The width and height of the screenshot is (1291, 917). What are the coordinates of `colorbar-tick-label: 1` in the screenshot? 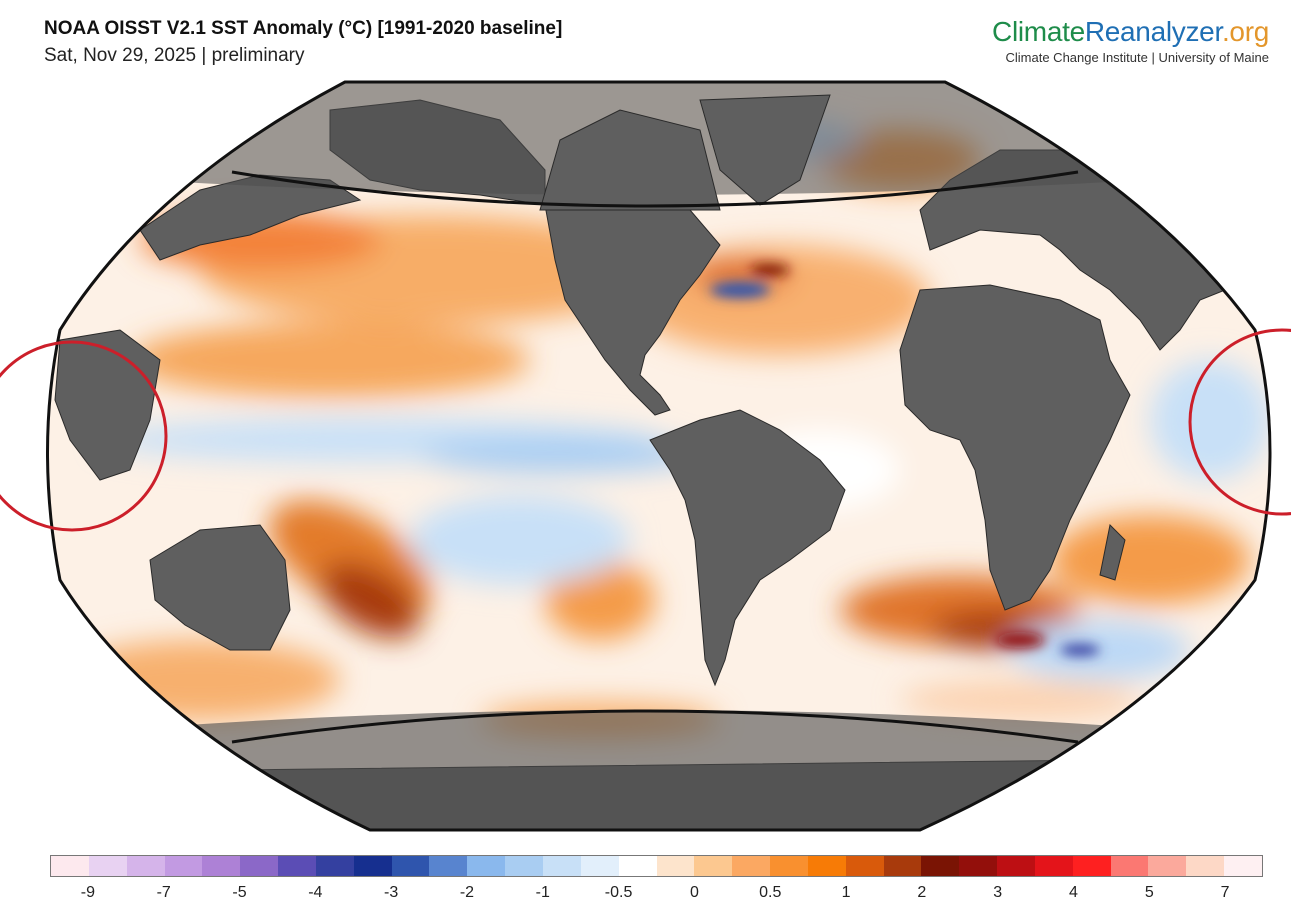 It's located at (846, 892).